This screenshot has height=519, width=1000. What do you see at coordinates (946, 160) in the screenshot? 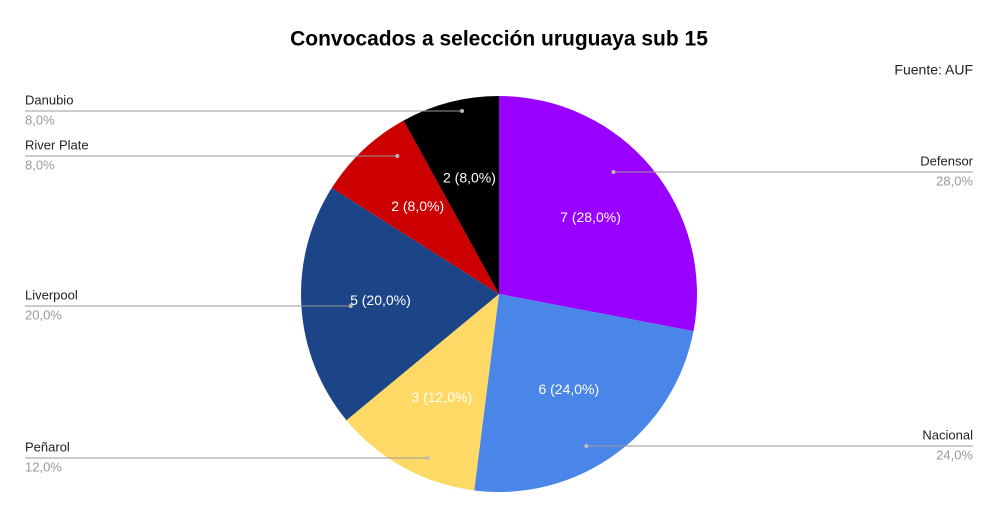
I see `legend-label: Defensor` at bounding box center [946, 160].